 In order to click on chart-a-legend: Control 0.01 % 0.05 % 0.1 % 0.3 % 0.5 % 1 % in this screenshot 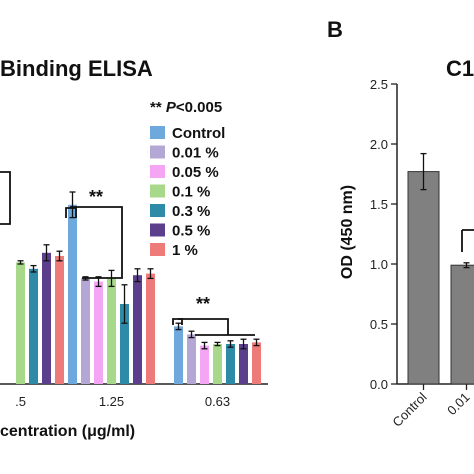, I will do `click(187, 192)`.